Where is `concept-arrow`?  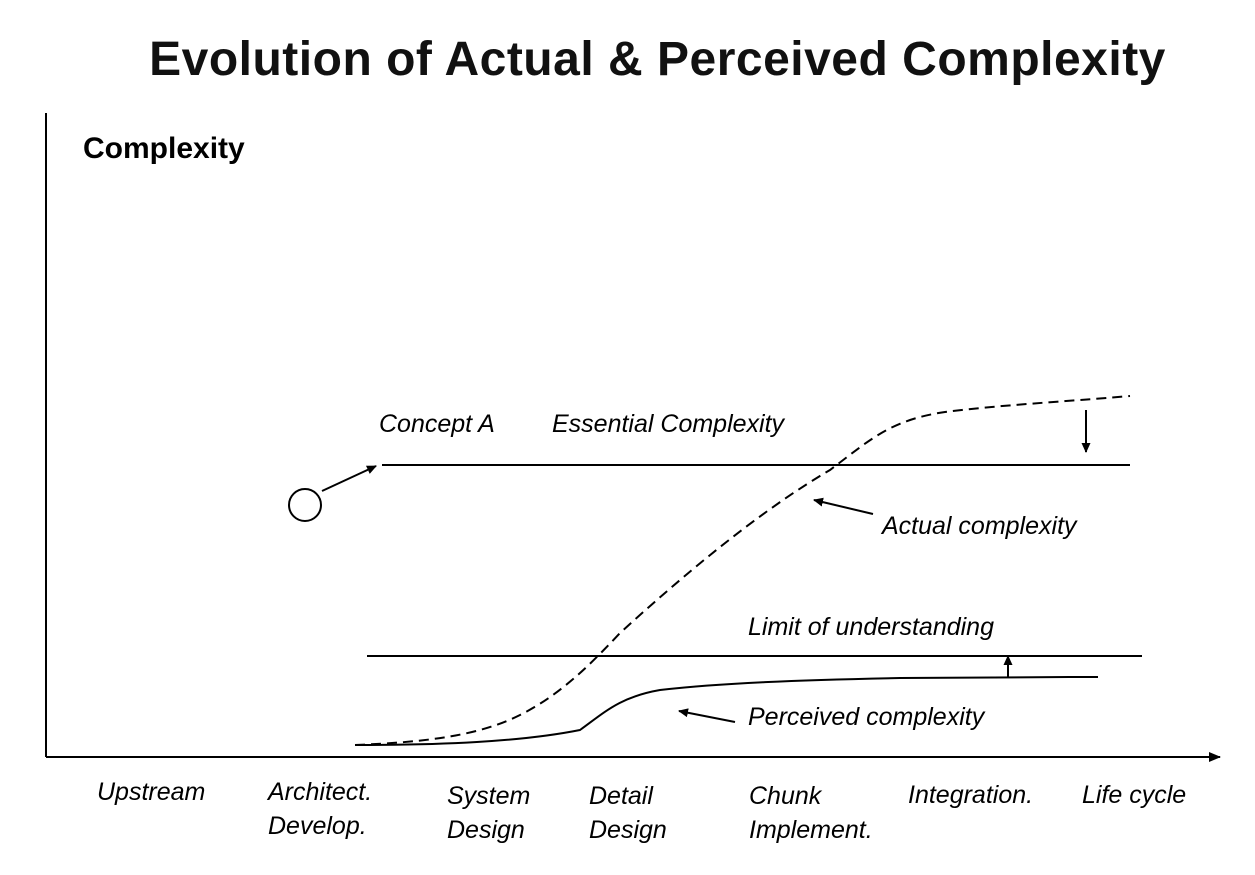
concept-arrow is located at coordinates (349, 478).